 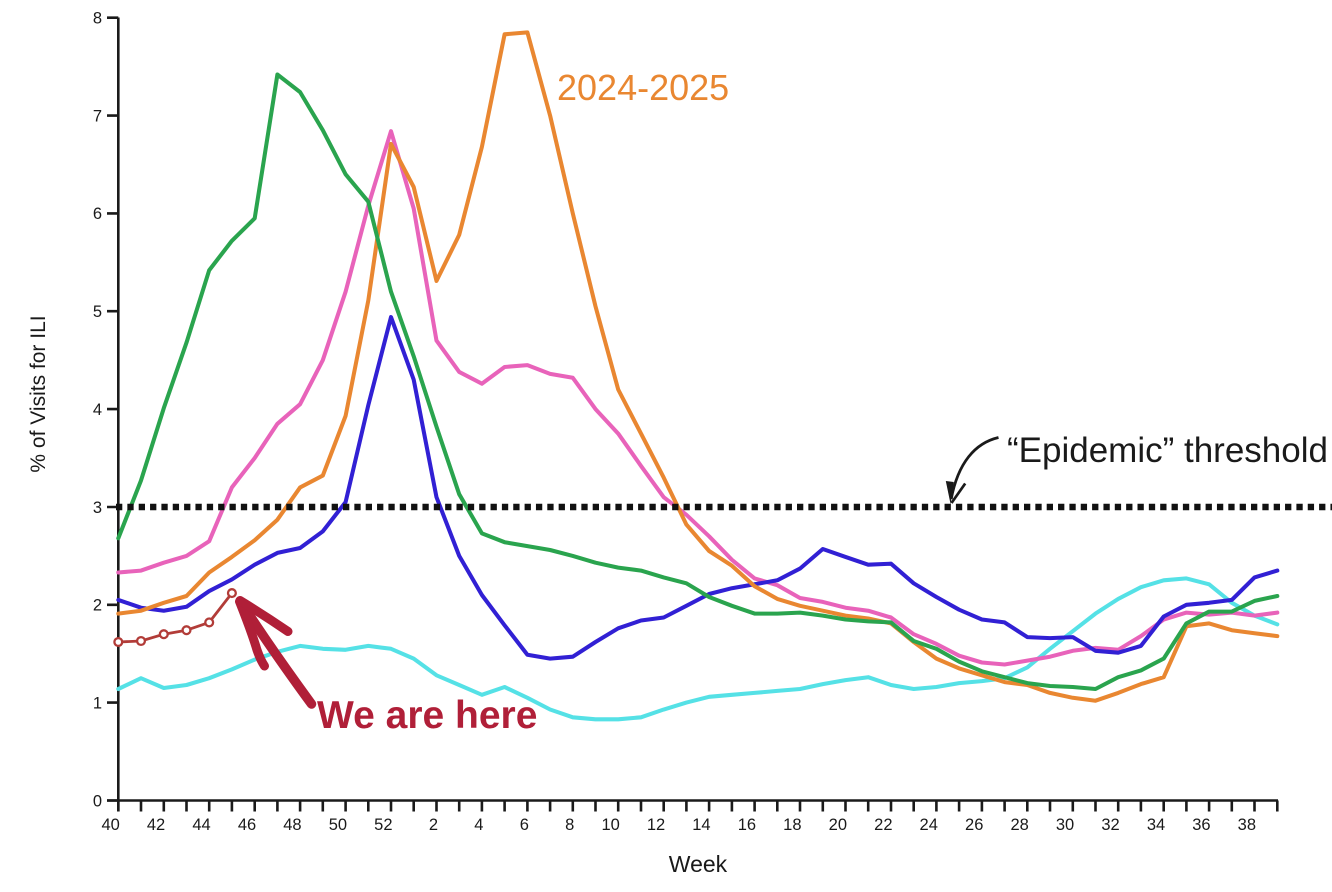 What do you see at coordinates (97, 801) in the screenshot?
I see `svg-text: 0` at bounding box center [97, 801].